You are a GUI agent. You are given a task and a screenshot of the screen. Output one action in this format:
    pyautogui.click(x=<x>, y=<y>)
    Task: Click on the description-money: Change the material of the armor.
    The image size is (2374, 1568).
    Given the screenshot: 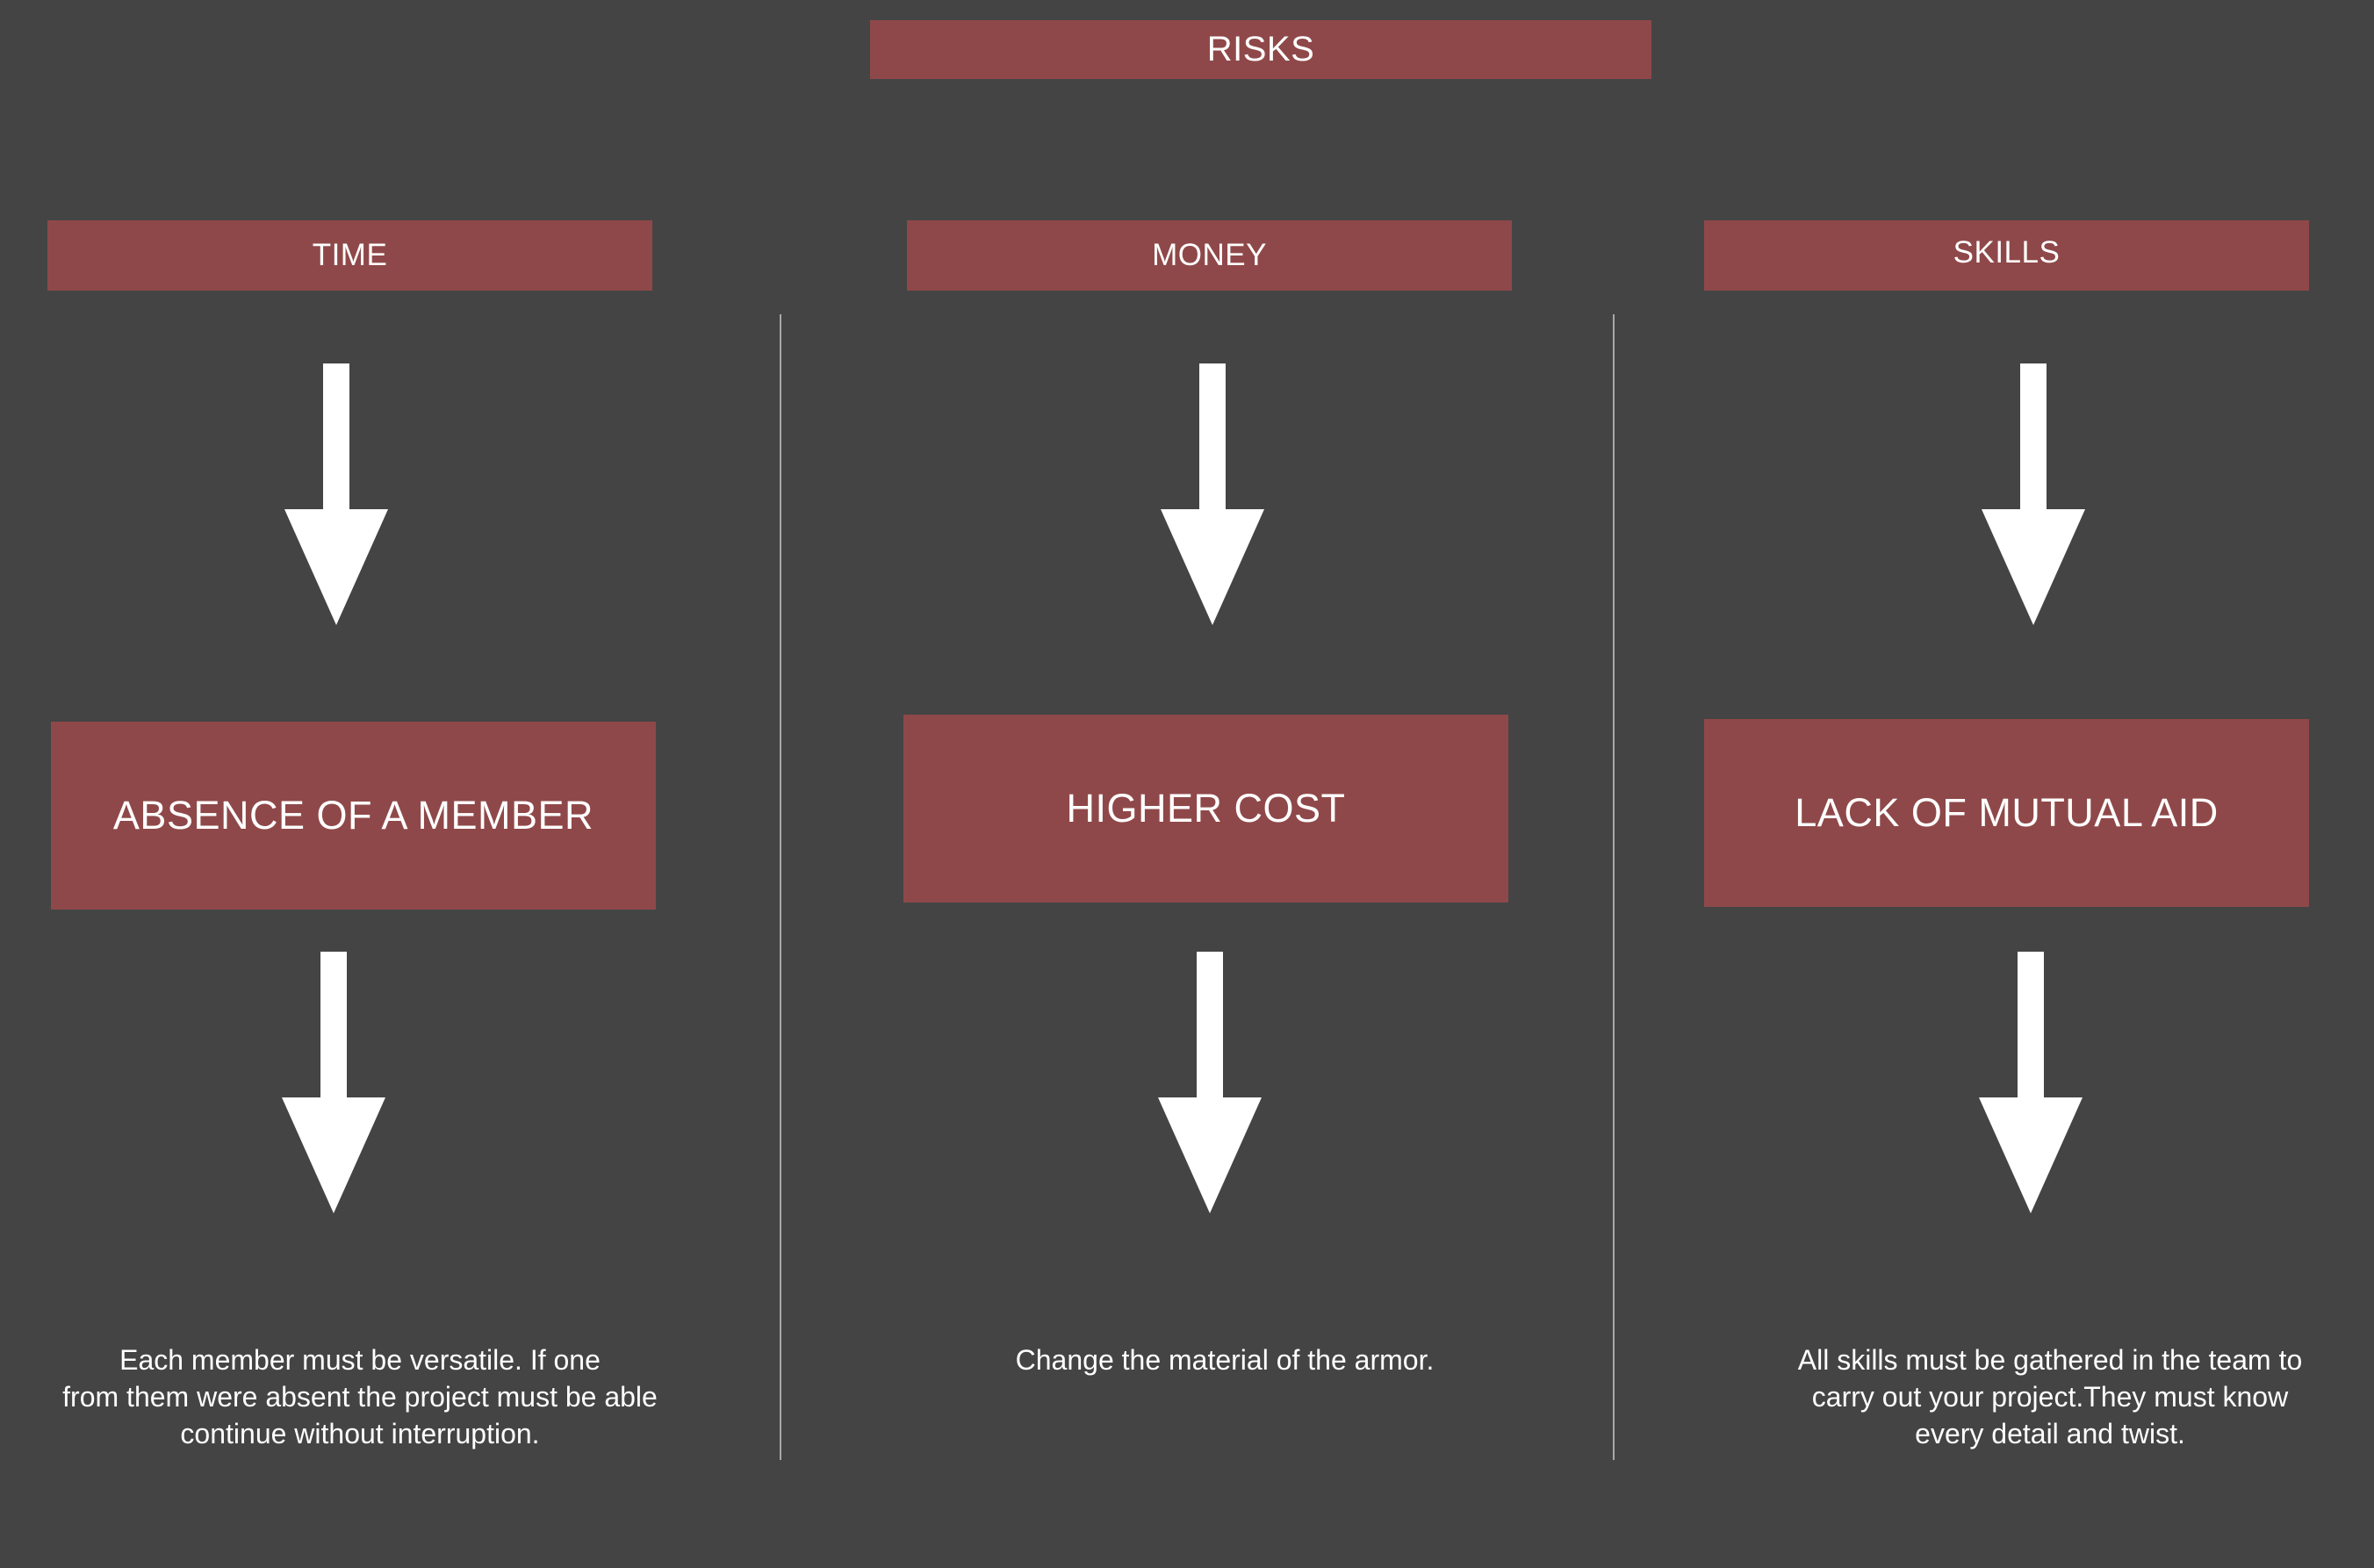 What is the action you would take?
    pyautogui.click(x=1224, y=1359)
    